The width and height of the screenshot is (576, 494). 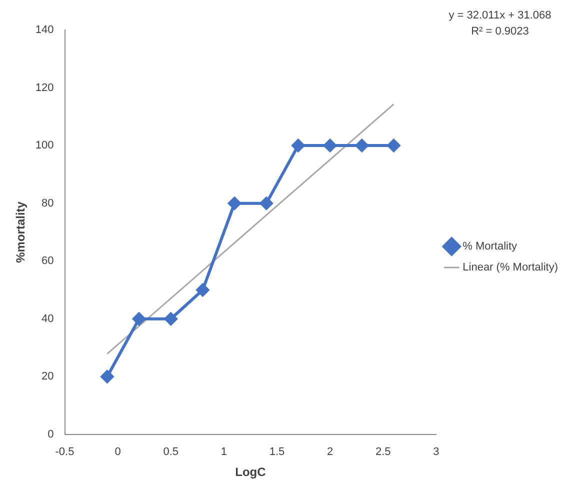 I want to click on y-tick-label: 140, so click(x=44, y=30).